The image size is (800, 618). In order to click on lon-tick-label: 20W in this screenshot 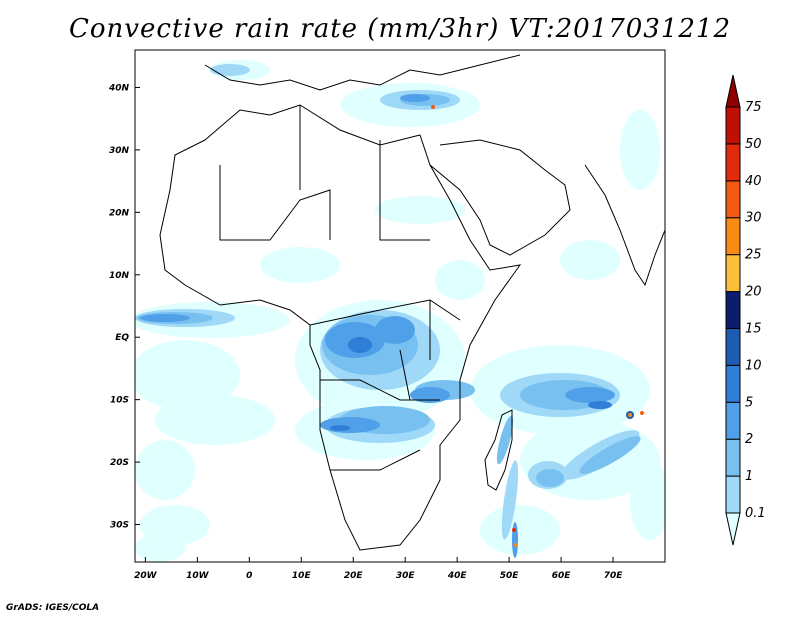, I will do `click(146, 576)`.